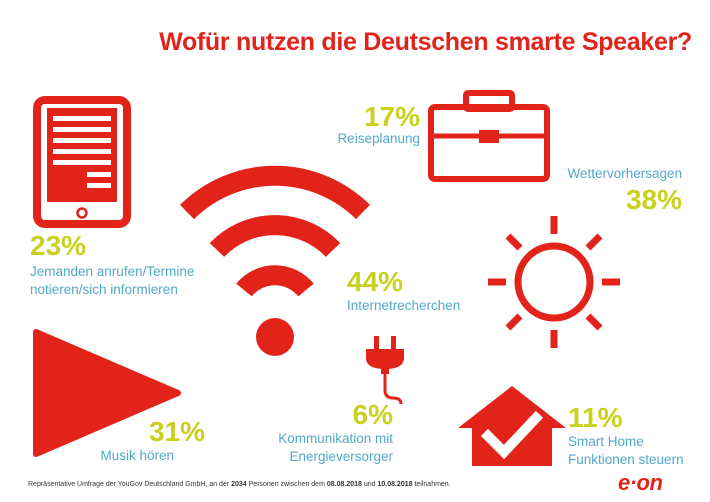 Image resolution: width=710 pixels, height=502 pixels. Describe the element at coordinates (335, 448) in the screenshot. I see `category-label-energy: Kommunikation mit Energieversorger` at that location.